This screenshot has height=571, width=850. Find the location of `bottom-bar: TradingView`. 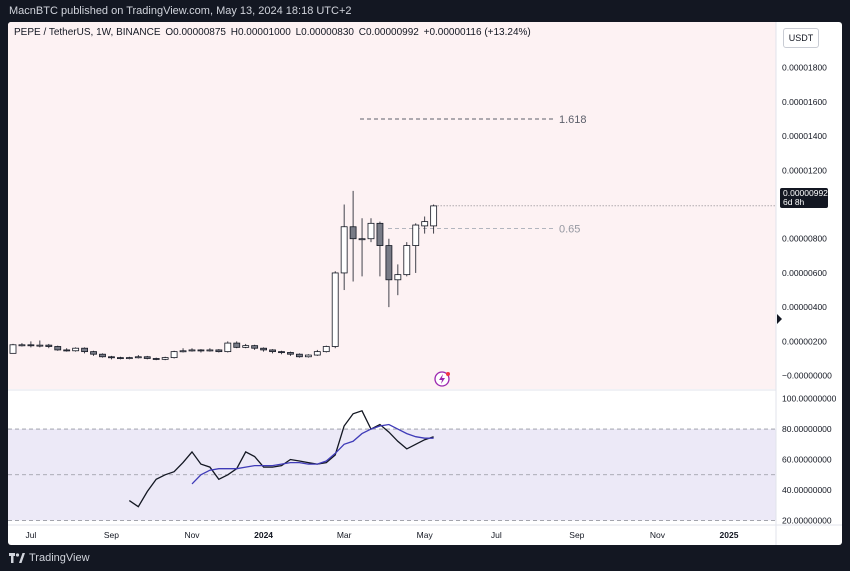

bottom-bar: TradingView is located at coordinates (425, 558).